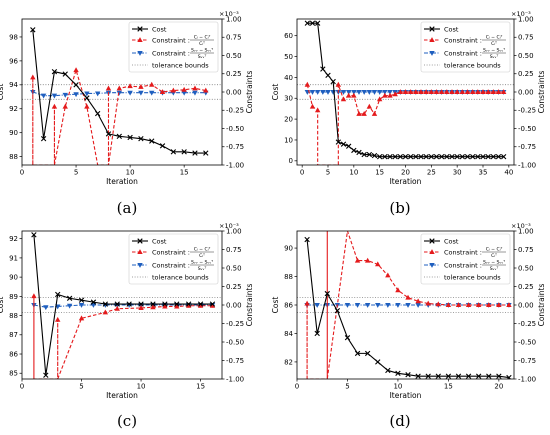 This screenshot has width=550, height=435. Describe the element at coordinates (527, 361) in the screenshot. I see `y2-tick-label: -0.75` at that location.